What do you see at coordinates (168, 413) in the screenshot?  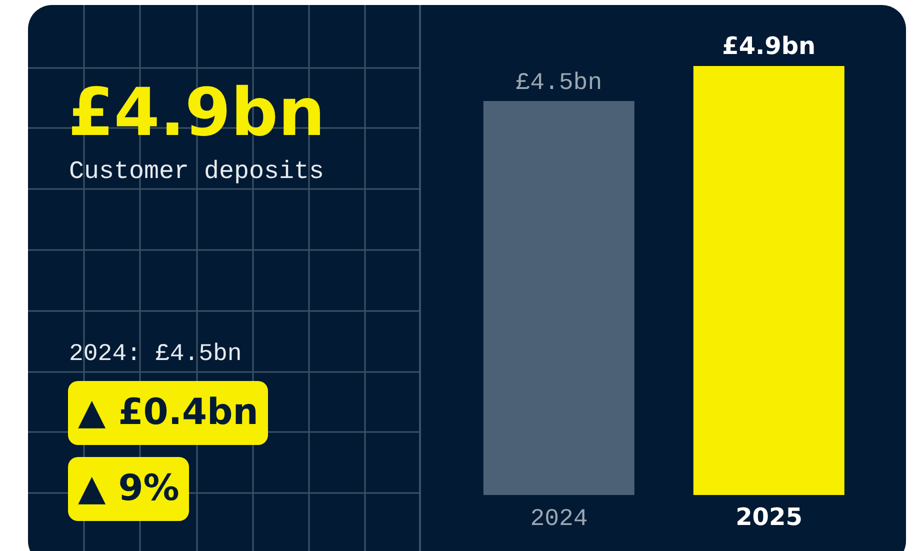 I see `text: ▲ £0.4bn` at bounding box center [168, 413].